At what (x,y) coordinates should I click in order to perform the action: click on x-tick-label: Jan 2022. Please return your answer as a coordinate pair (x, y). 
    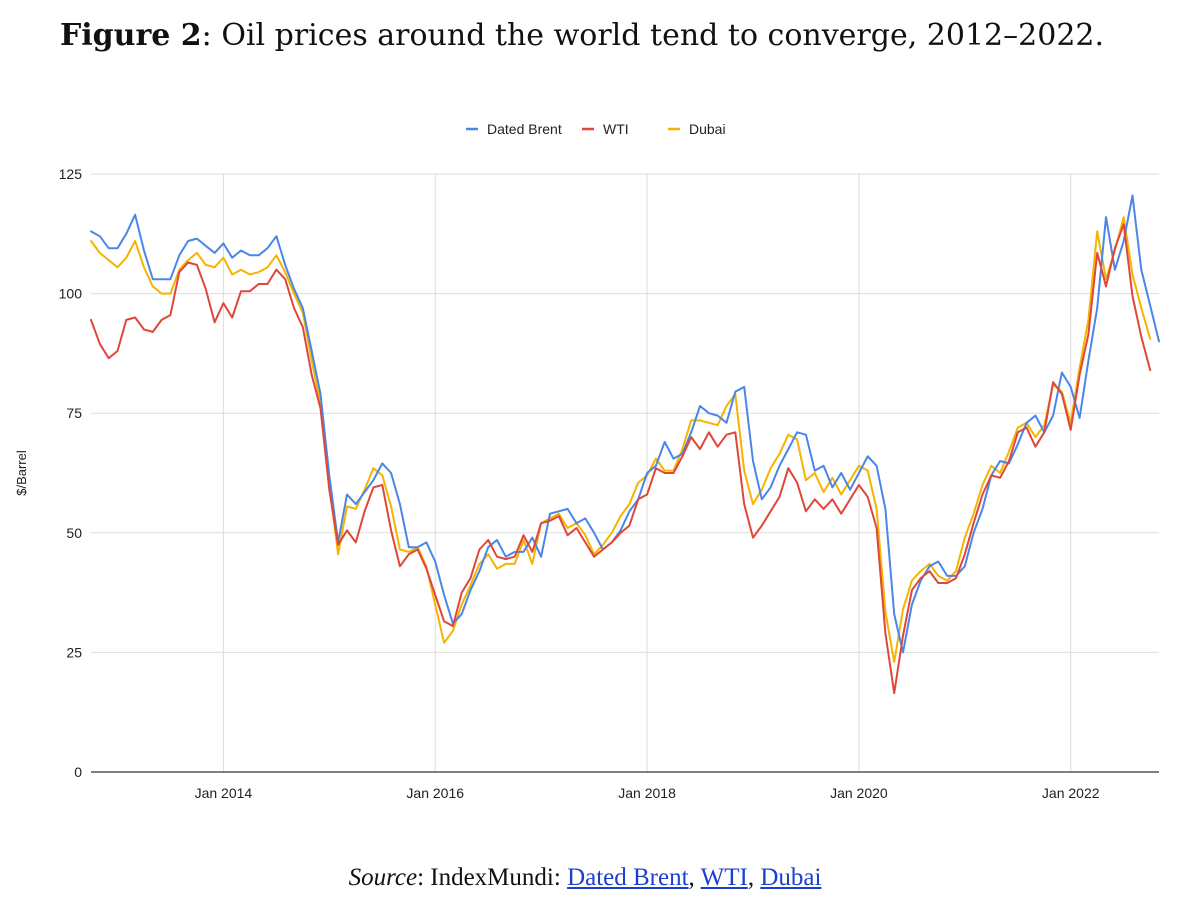
    Looking at the image, I should click on (1071, 793).